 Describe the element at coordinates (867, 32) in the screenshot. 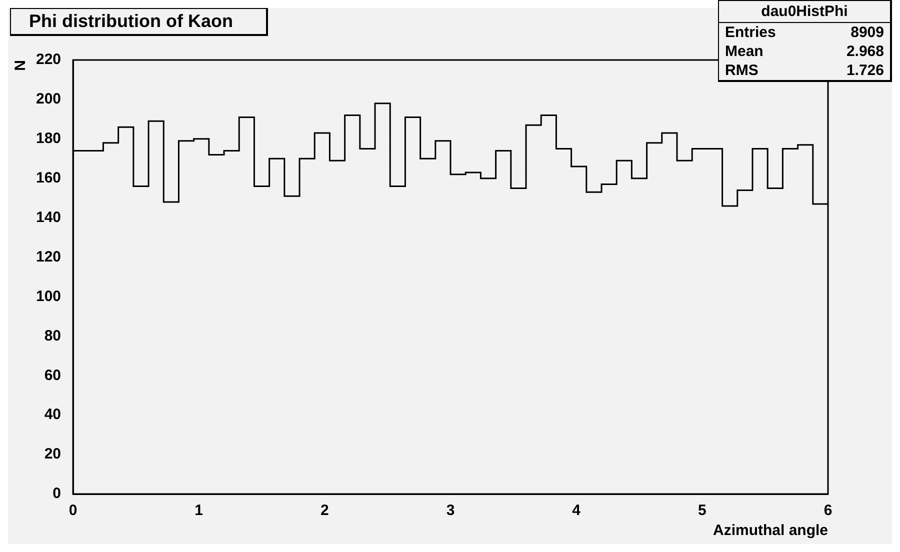

I see `text: 8909` at that location.